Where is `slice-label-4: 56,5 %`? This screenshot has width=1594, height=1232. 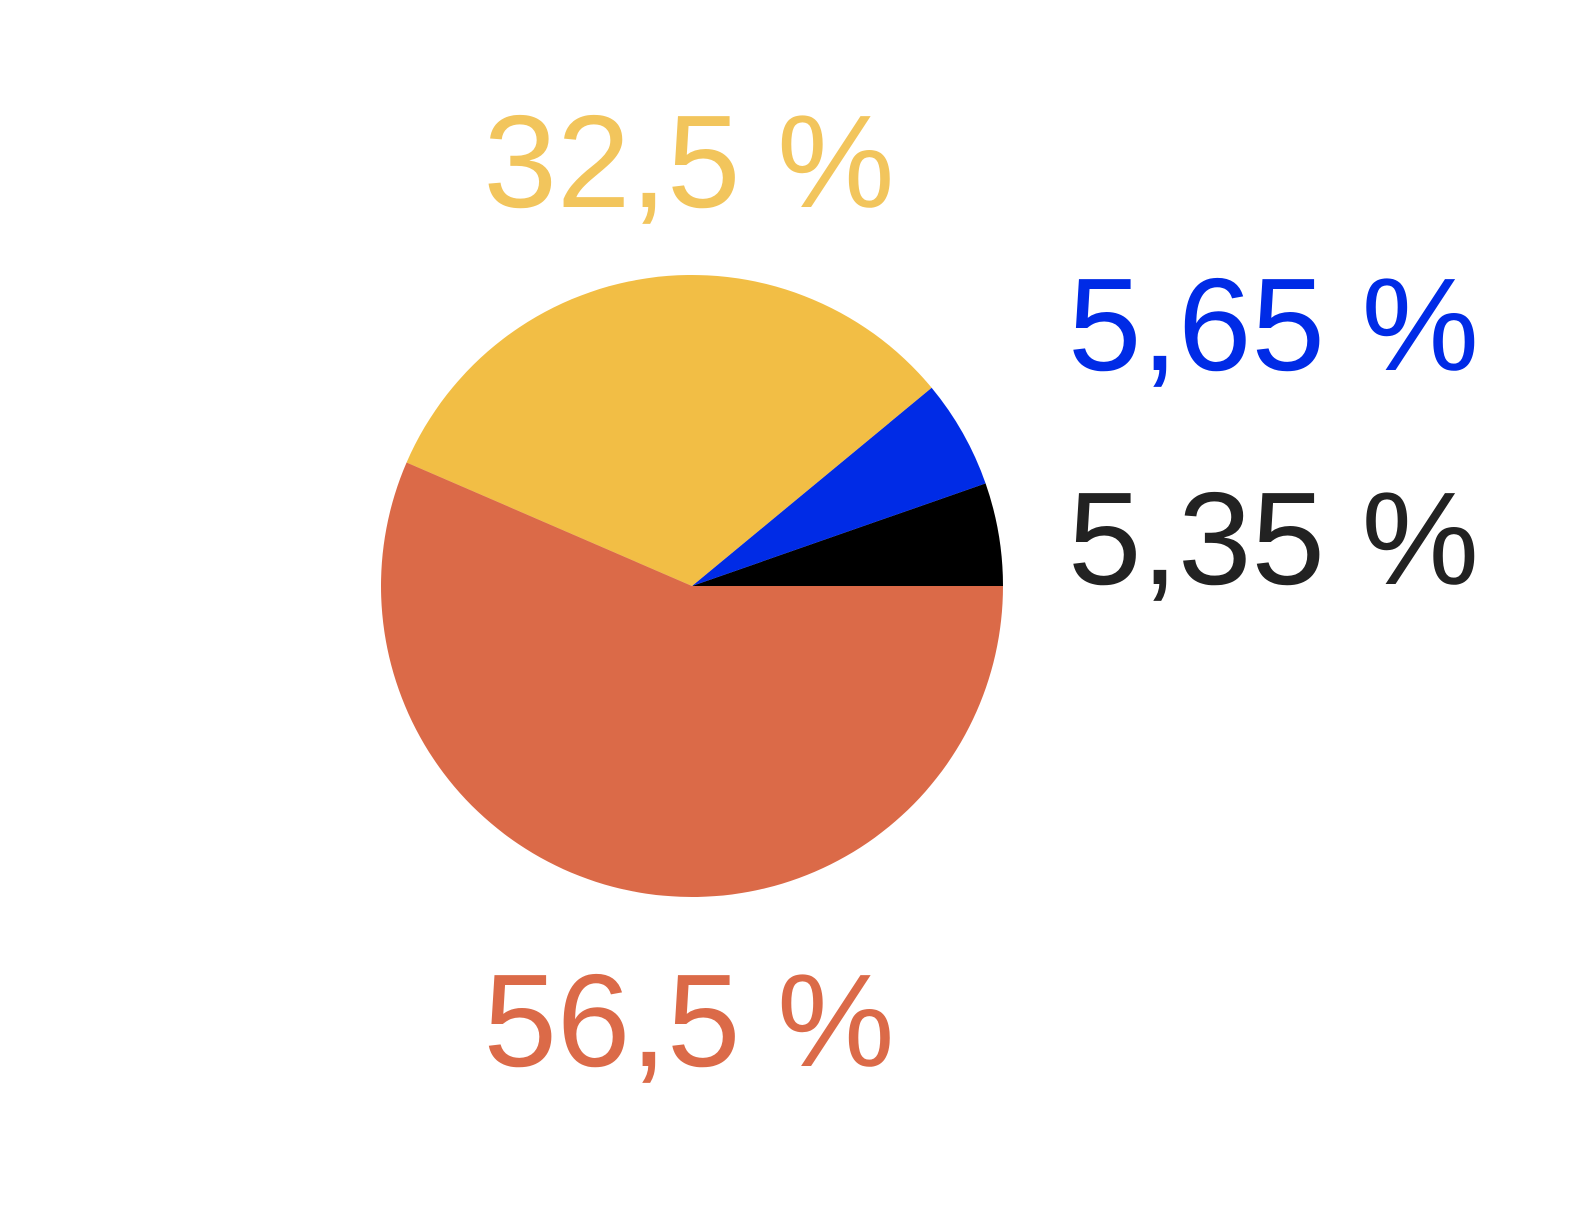 slice-label-4: 56,5 % is located at coordinates (689, 1020).